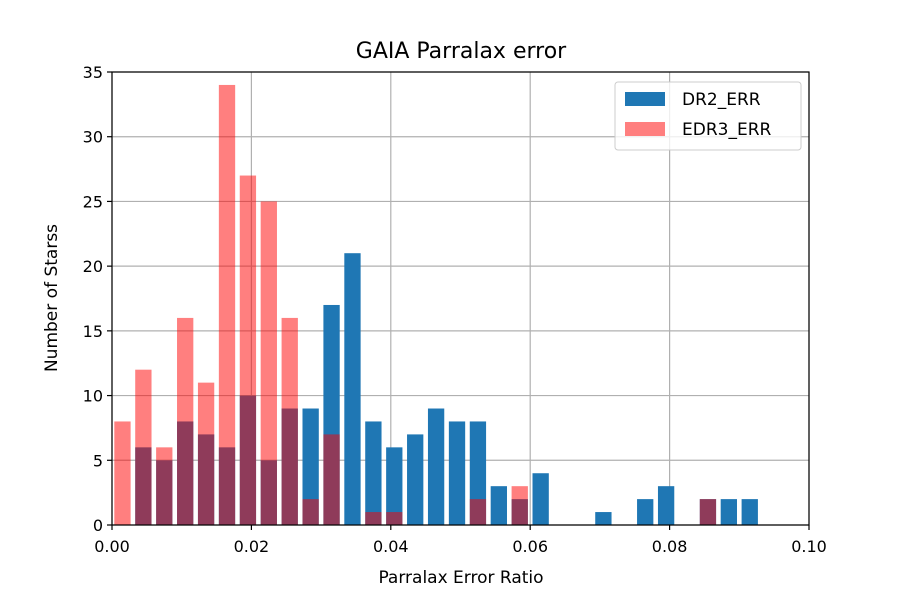 This screenshot has height=600, width=900. What do you see at coordinates (460, 578) in the screenshot?
I see `x-axis-label: Parralax Error Ratio` at bounding box center [460, 578].